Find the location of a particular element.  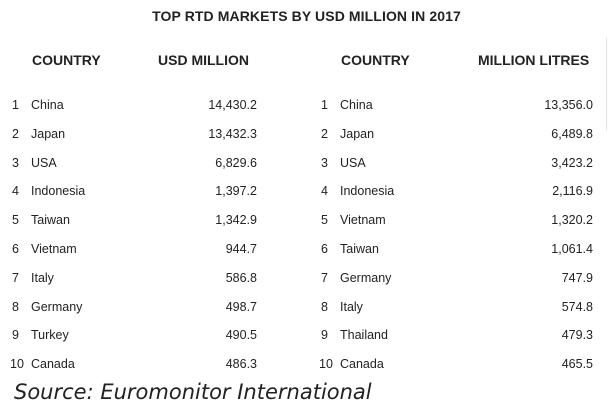

country: Thailand is located at coordinates (364, 335).